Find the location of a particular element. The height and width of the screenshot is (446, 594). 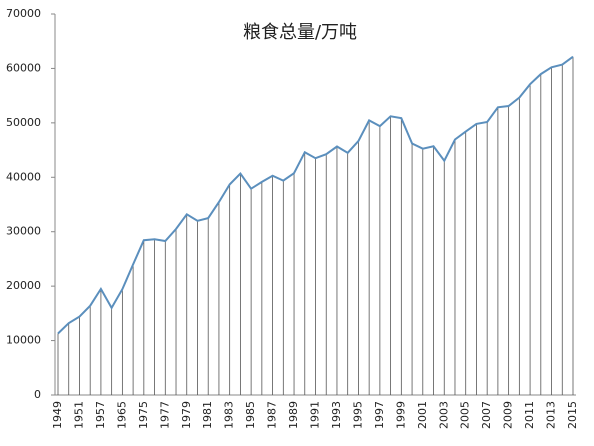

x-tick-label: 2009 is located at coordinates (508, 415).